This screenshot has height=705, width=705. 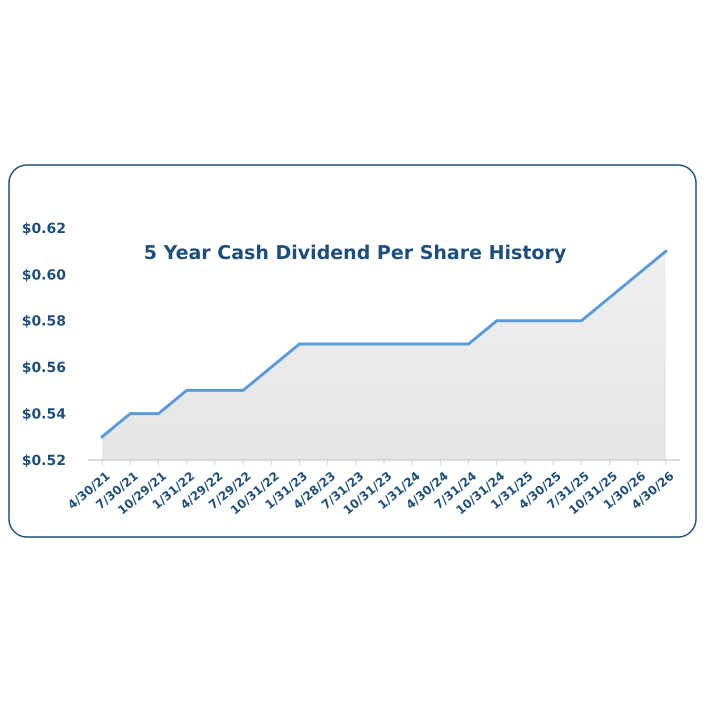 What do you see at coordinates (355, 253) in the screenshot?
I see `text: 5 Year Cash Dividend Per Share History` at bounding box center [355, 253].